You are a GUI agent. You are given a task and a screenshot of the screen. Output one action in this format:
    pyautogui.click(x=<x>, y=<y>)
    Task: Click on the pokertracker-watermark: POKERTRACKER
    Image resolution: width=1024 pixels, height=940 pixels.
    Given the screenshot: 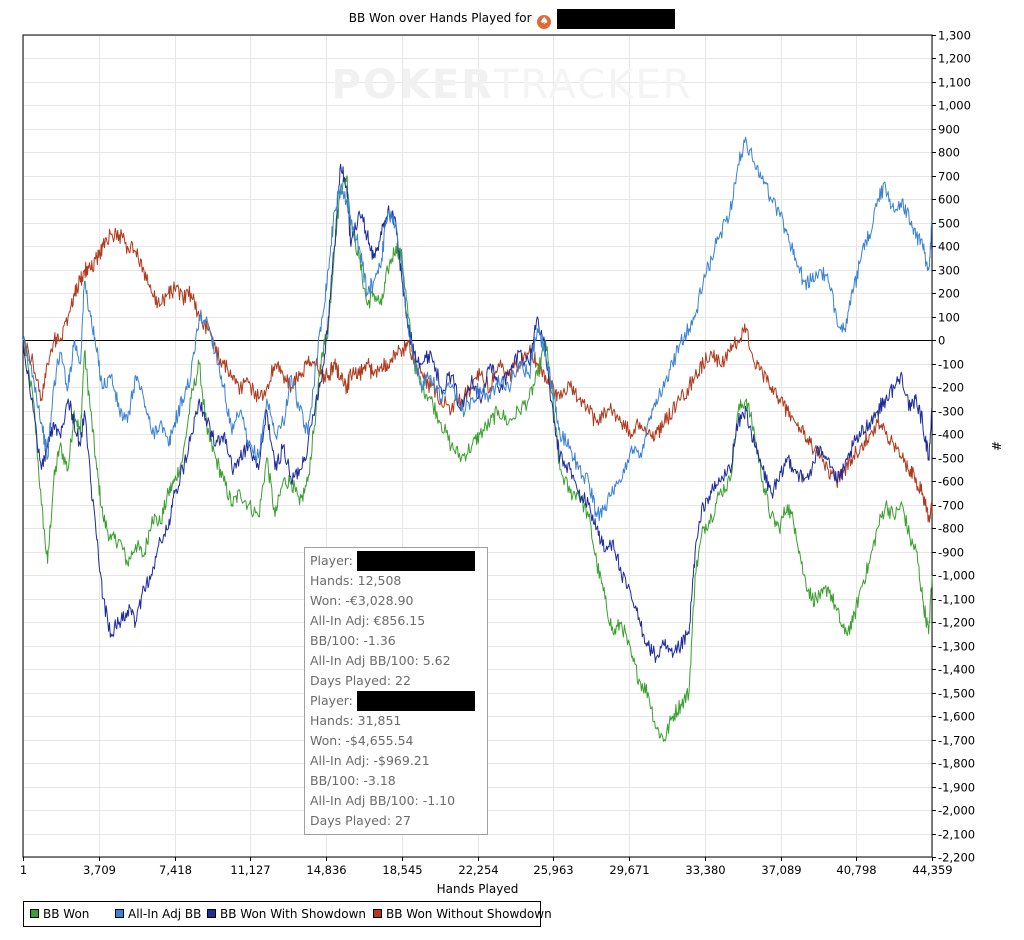 What is the action you would take?
    pyautogui.click(x=512, y=85)
    